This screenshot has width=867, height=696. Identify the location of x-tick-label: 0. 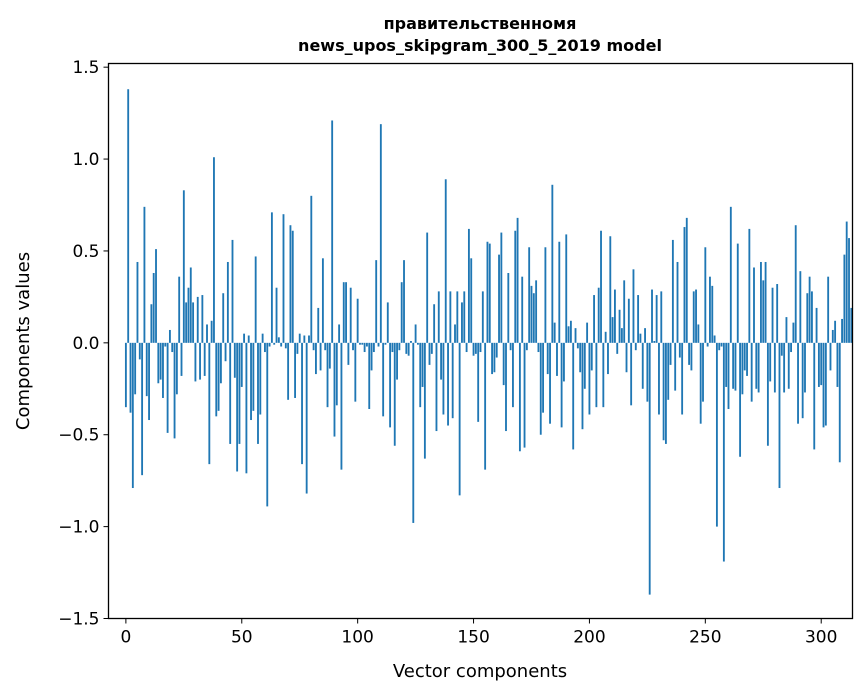
(125, 638).